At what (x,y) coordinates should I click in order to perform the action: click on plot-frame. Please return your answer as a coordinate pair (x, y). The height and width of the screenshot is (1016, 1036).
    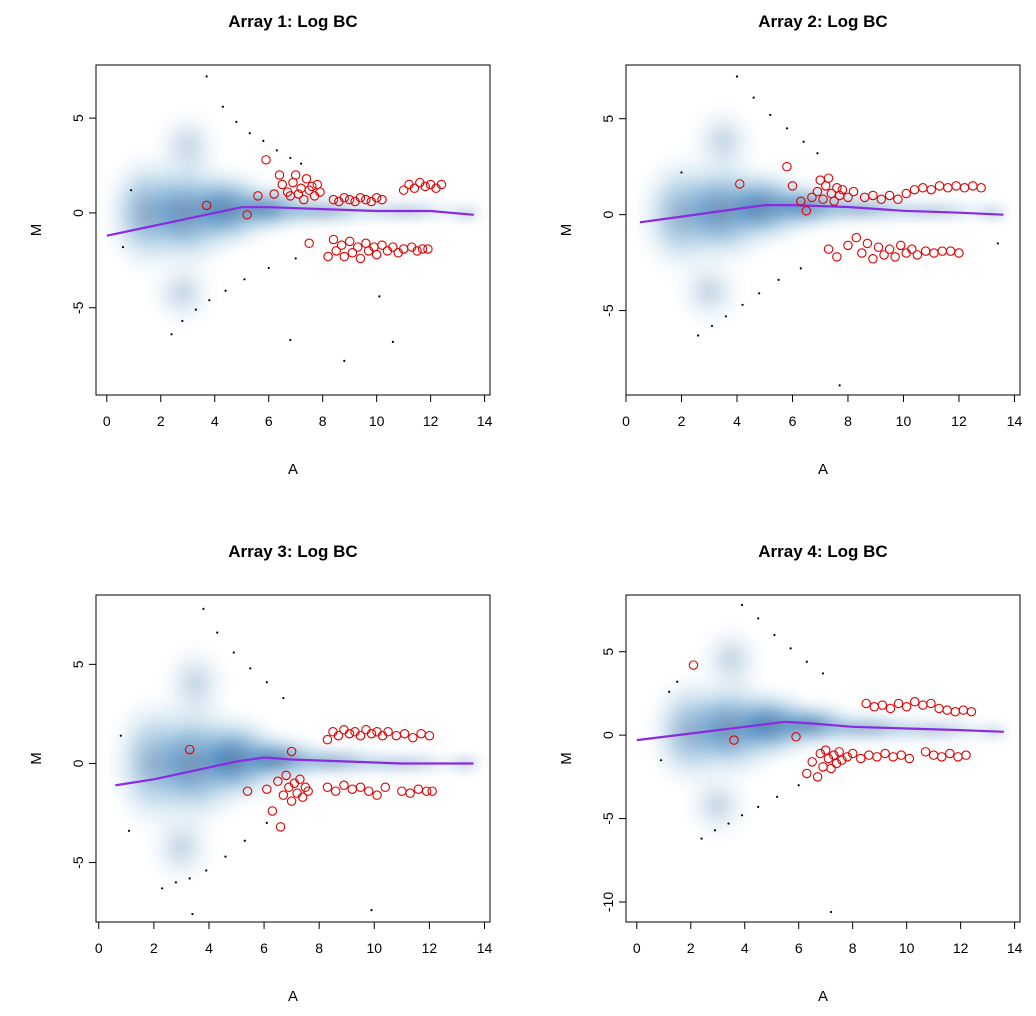
    Looking at the image, I should click on (823, 230).